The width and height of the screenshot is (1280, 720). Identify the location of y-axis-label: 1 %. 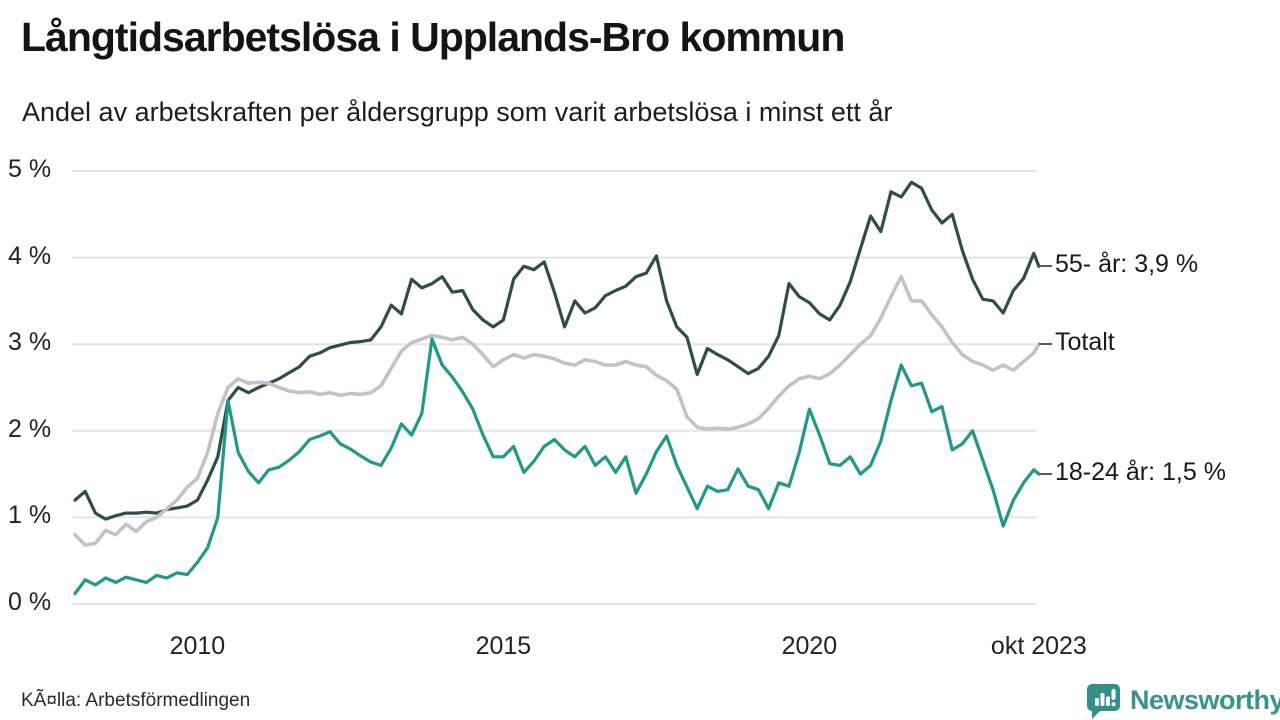
(30, 515).